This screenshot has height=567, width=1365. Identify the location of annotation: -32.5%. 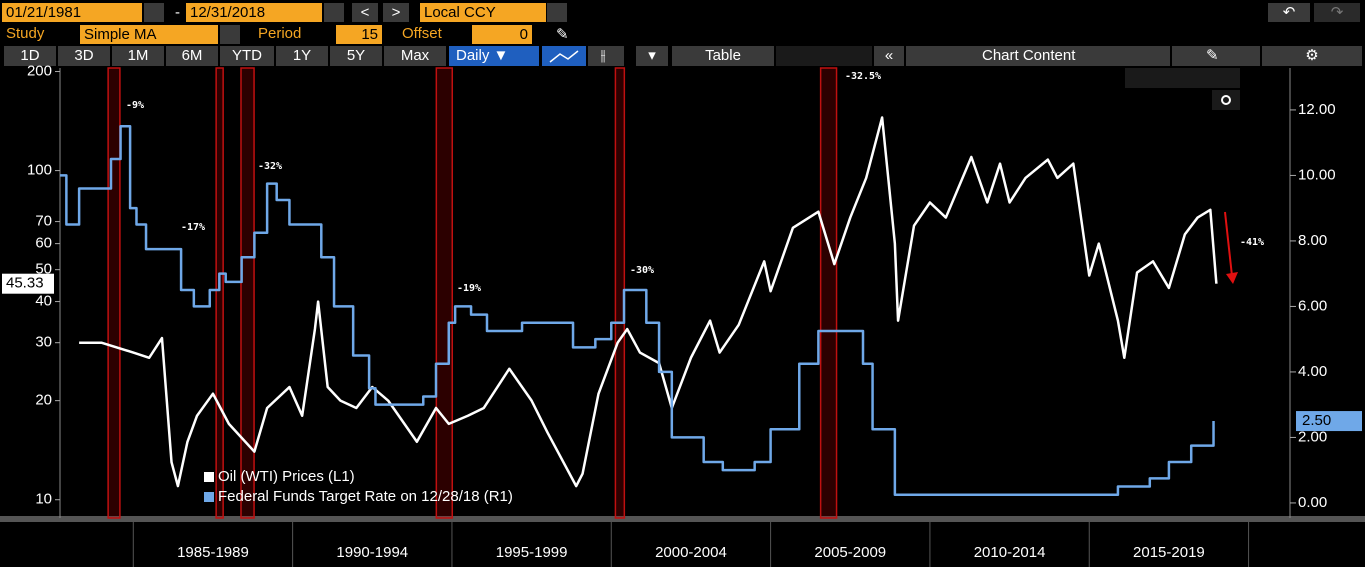
(863, 76).